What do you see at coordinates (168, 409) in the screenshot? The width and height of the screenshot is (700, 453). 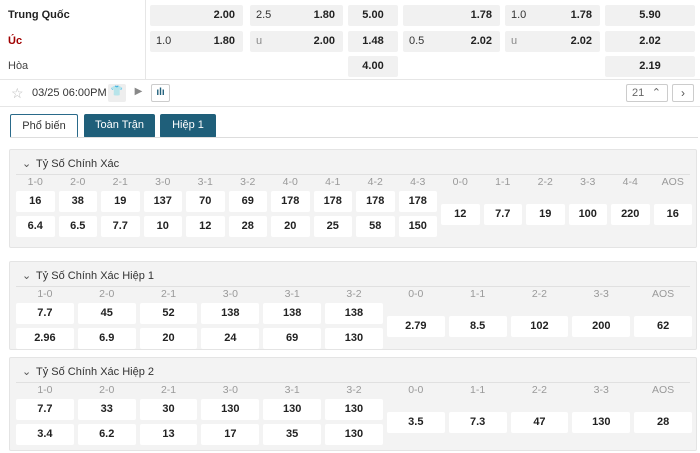 I see `score-odds-cell: 30` at bounding box center [168, 409].